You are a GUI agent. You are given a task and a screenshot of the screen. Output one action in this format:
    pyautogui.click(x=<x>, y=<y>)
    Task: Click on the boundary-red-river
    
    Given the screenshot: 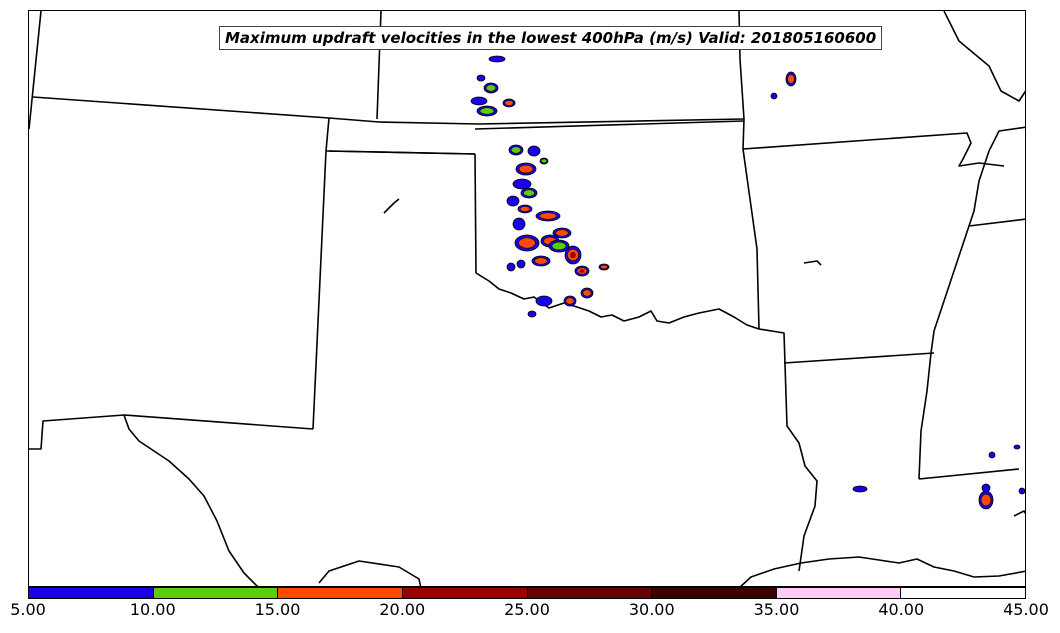 What is the action you would take?
    pyautogui.click(x=617, y=301)
    